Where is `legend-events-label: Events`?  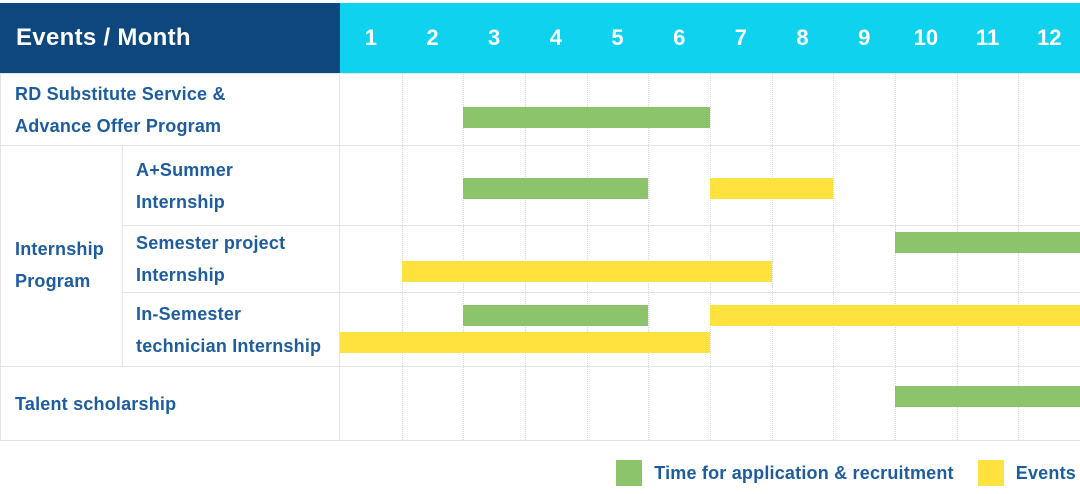
legend-events-label: Events is located at coordinates (1045, 472).